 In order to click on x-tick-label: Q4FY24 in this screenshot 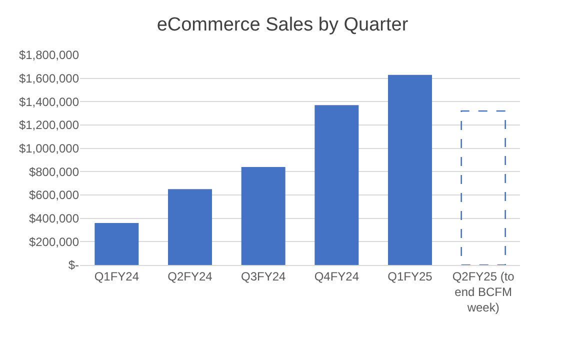, I will do `click(337, 276)`.